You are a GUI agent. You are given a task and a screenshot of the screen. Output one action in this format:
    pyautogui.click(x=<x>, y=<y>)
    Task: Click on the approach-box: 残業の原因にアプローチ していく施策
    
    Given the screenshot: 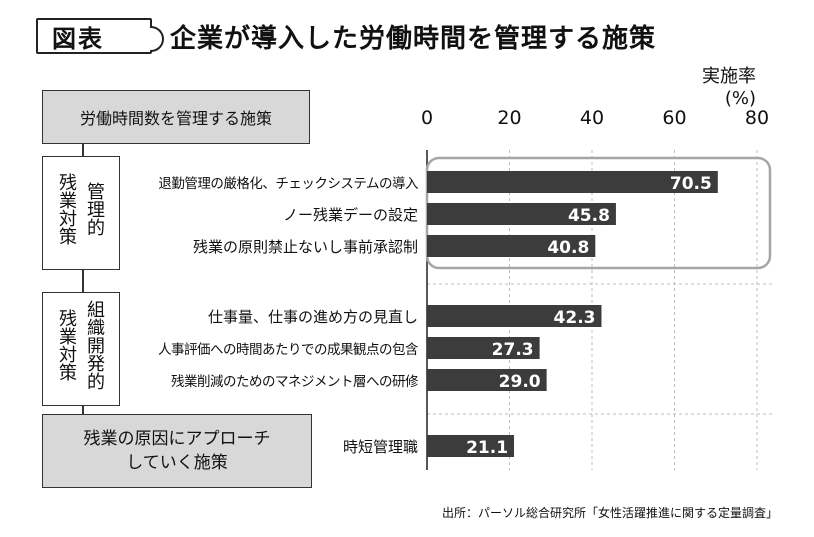 What is the action you would take?
    pyautogui.click(x=177, y=451)
    